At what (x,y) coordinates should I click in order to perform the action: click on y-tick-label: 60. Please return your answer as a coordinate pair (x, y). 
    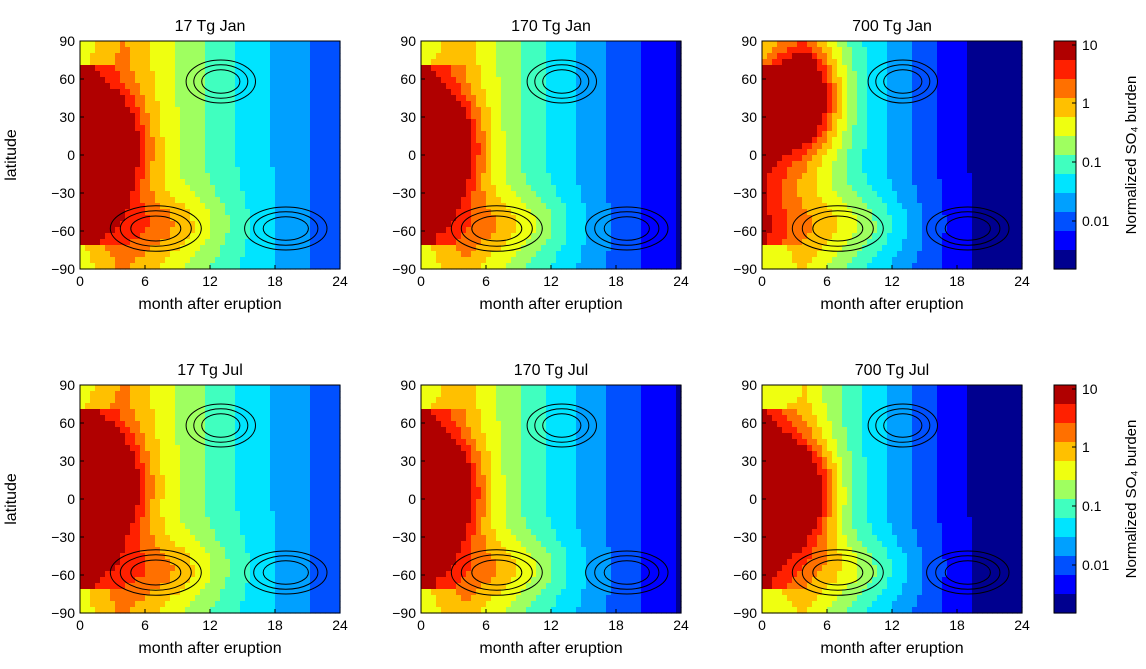
    Looking at the image, I should click on (408, 79).